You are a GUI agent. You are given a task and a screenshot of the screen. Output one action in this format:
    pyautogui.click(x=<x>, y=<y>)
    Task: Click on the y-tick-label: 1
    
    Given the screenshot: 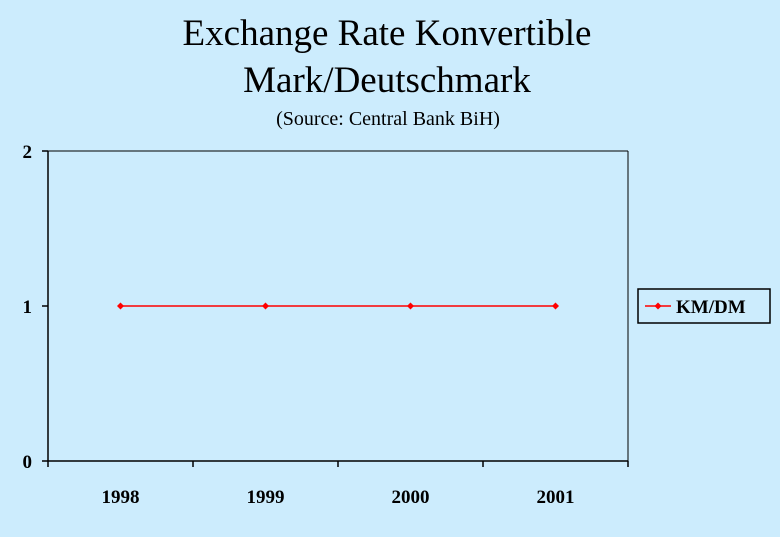 What is the action you would take?
    pyautogui.click(x=28, y=307)
    